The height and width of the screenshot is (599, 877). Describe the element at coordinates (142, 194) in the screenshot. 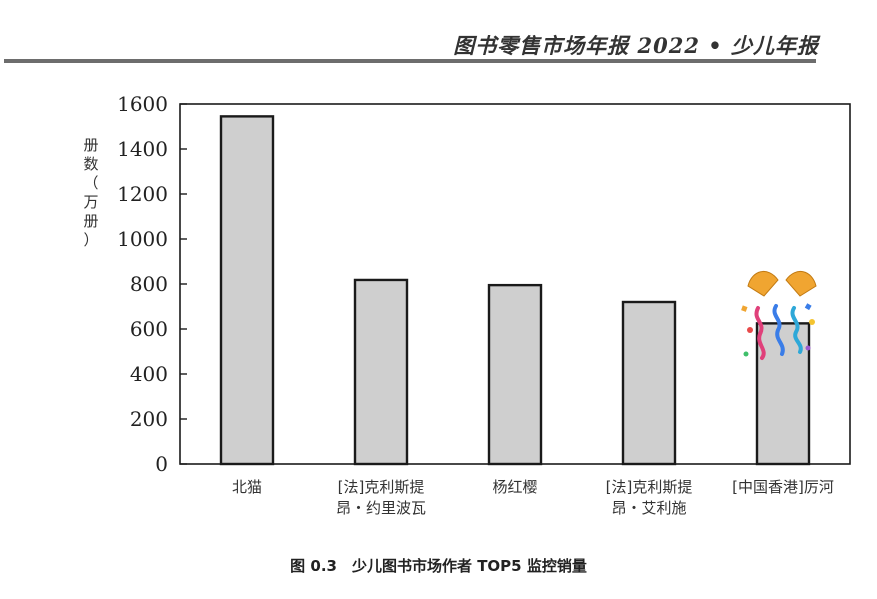

I see `y-tick-label: 1200` at that location.